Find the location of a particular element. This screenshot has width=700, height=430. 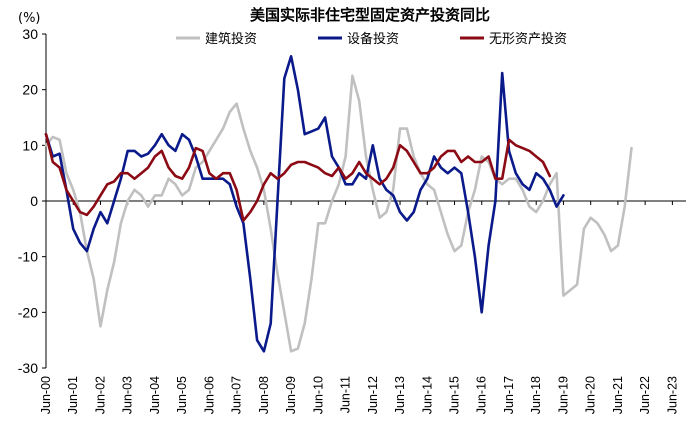

x-tick-label: Jun-14 is located at coordinates (427, 395).